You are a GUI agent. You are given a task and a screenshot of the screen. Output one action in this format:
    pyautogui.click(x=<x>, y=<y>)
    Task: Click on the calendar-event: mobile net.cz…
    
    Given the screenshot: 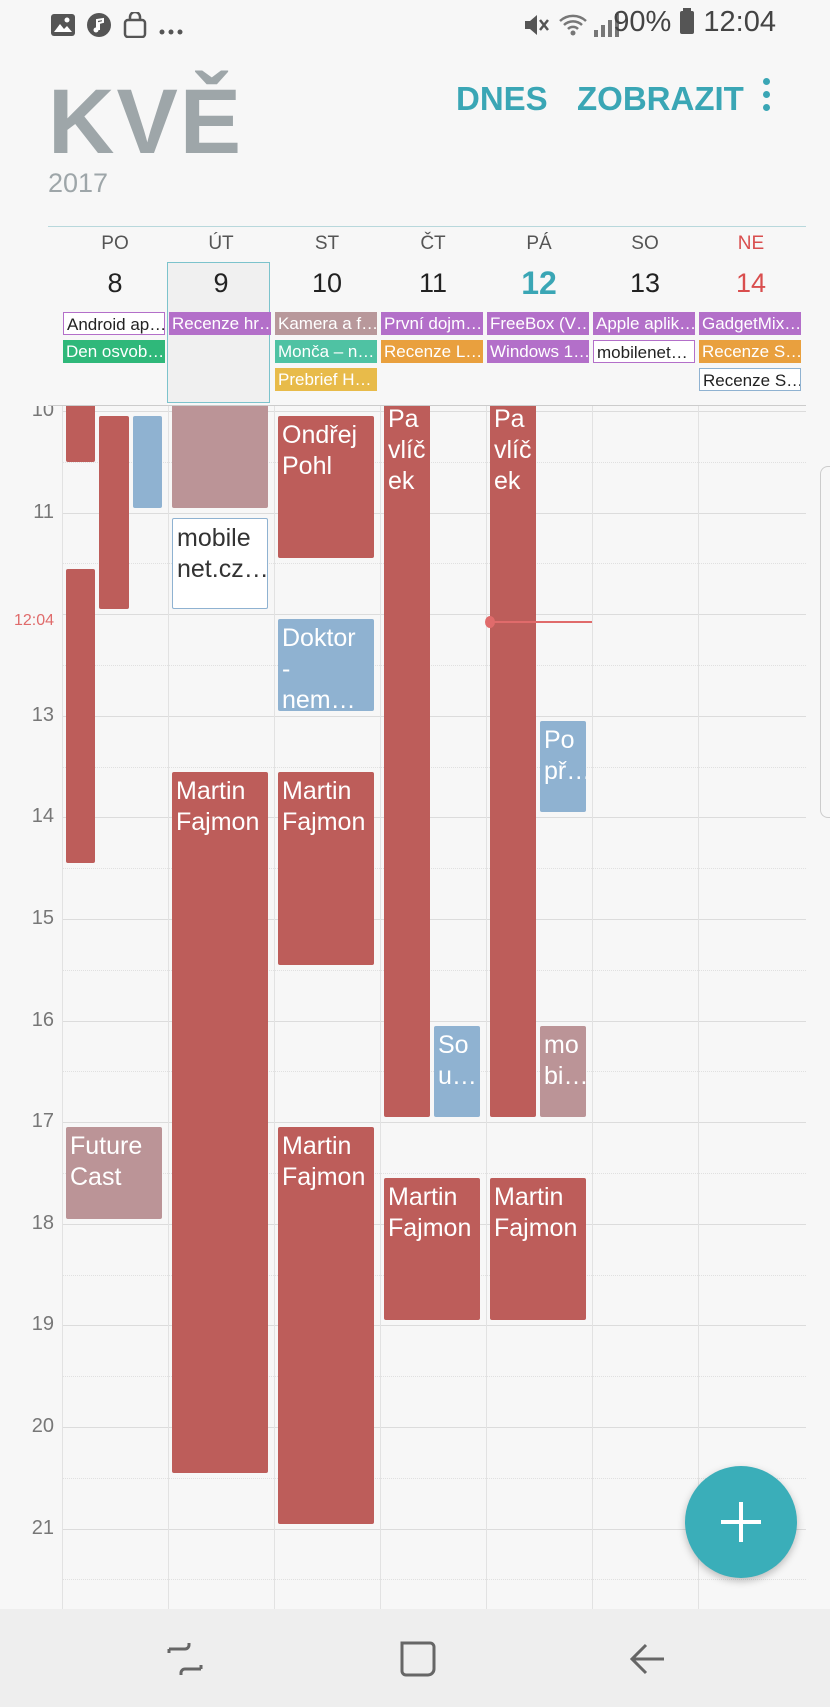 What is the action you would take?
    pyautogui.click(x=220, y=563)
    